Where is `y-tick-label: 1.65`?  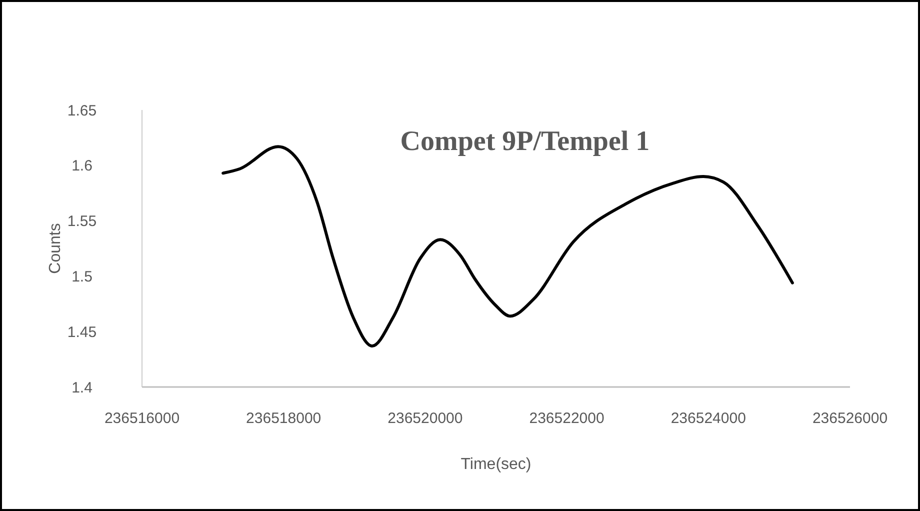
y-tick-label: 1.65 is located at coordinates (82, 111).